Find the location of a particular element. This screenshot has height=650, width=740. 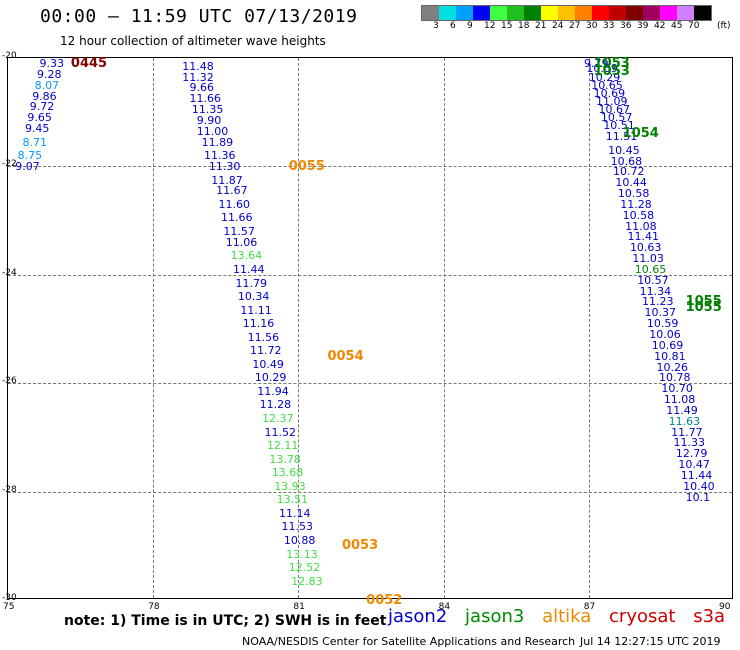

footer-timestamp: Jul 14 12:27:15 UTC 2019 is located at coordinates (650, 641).